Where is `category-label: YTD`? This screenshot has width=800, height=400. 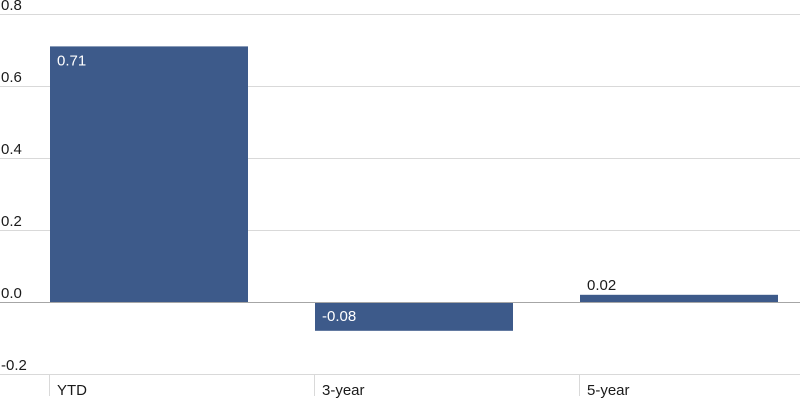
category-label: YTD is located at coordinates (72, 390).